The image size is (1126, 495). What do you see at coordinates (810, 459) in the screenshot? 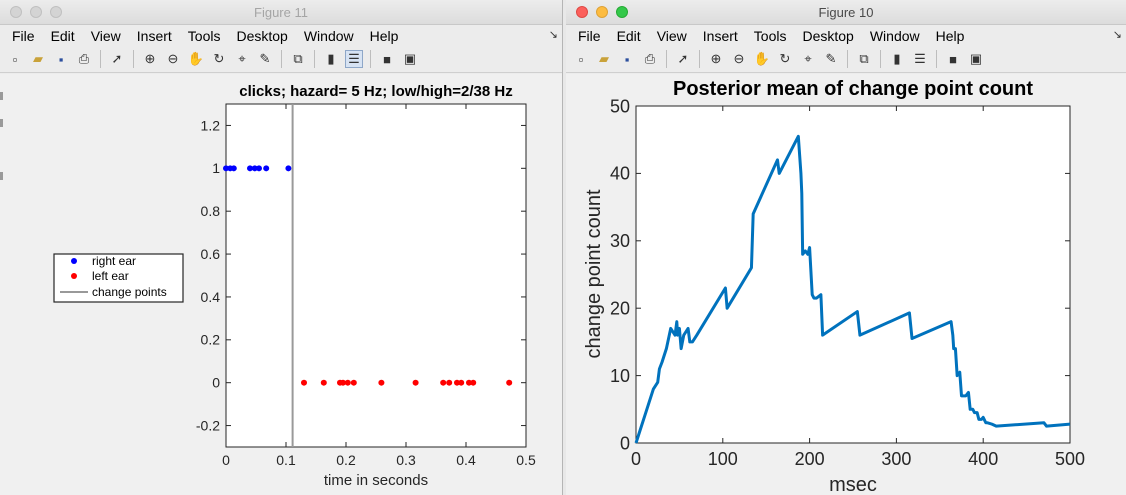
I see `x-tick-label: 200` at bounding box center [810, 459].